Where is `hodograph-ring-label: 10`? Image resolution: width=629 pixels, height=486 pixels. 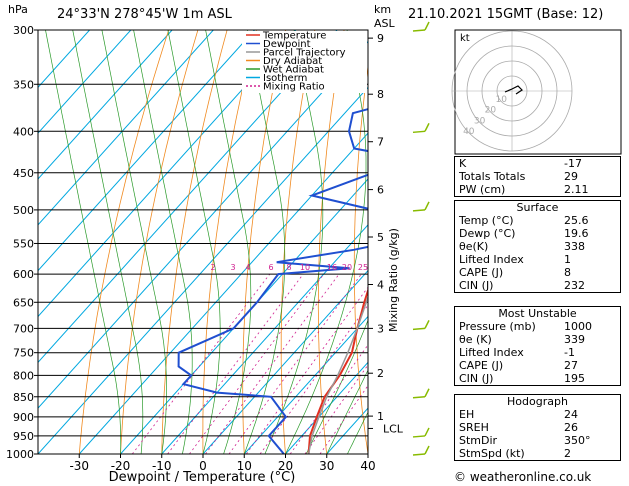 hodograph-ring-label: 10 is located at coordinates (501, 100).